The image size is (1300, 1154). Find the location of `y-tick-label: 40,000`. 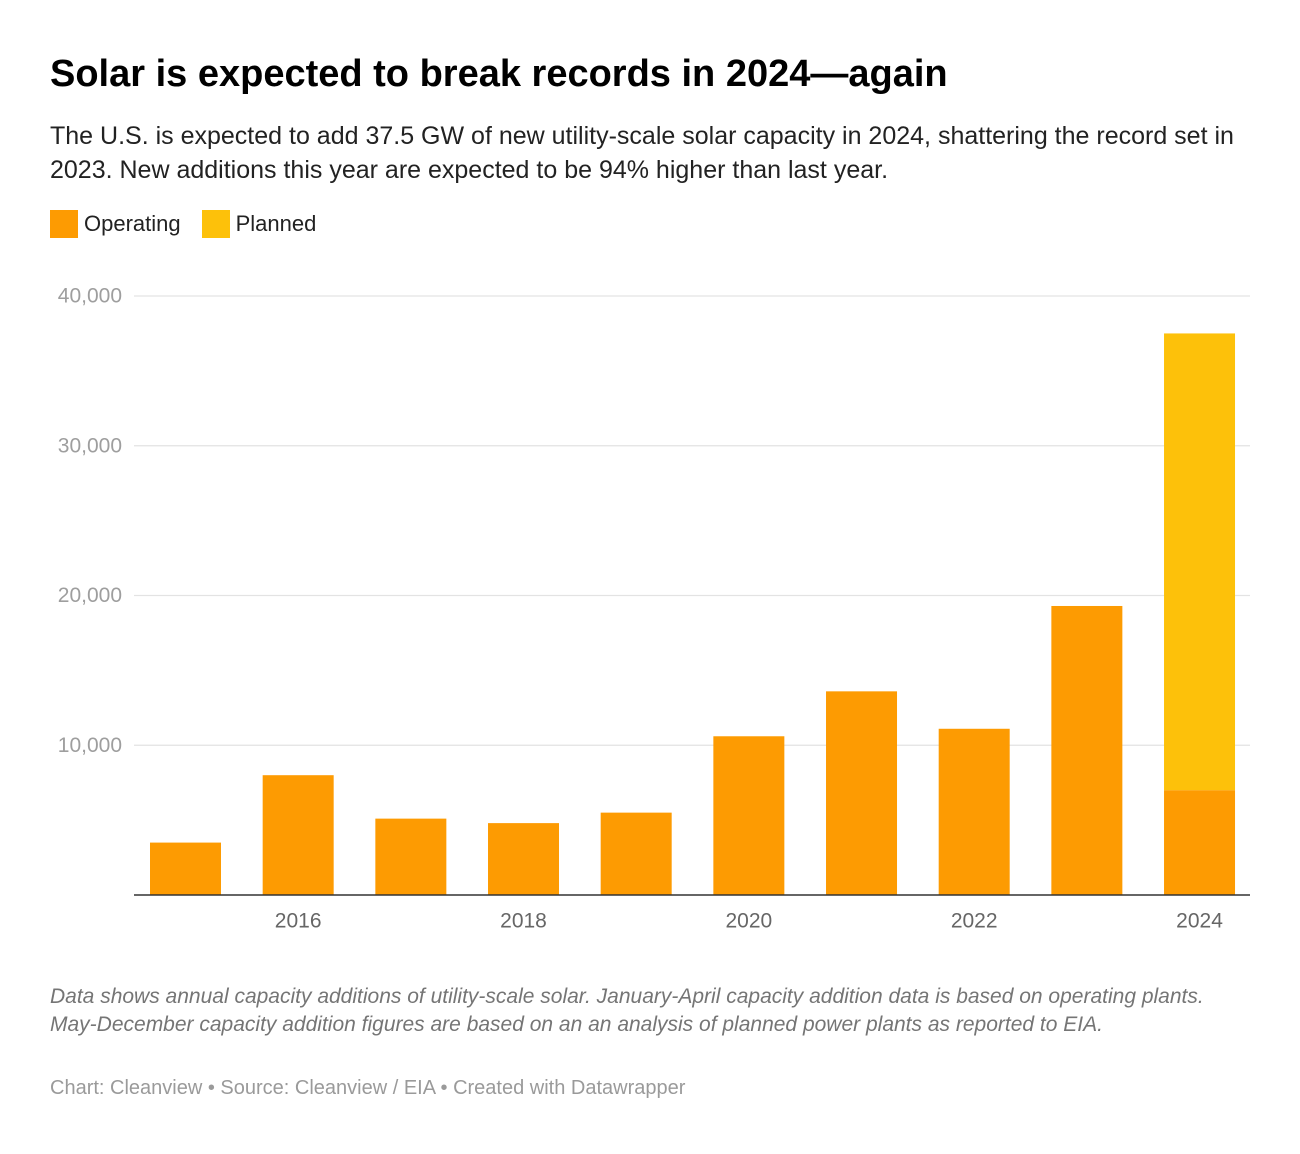

y-tick-label: 40,000 is located at coordinates (90, 296).